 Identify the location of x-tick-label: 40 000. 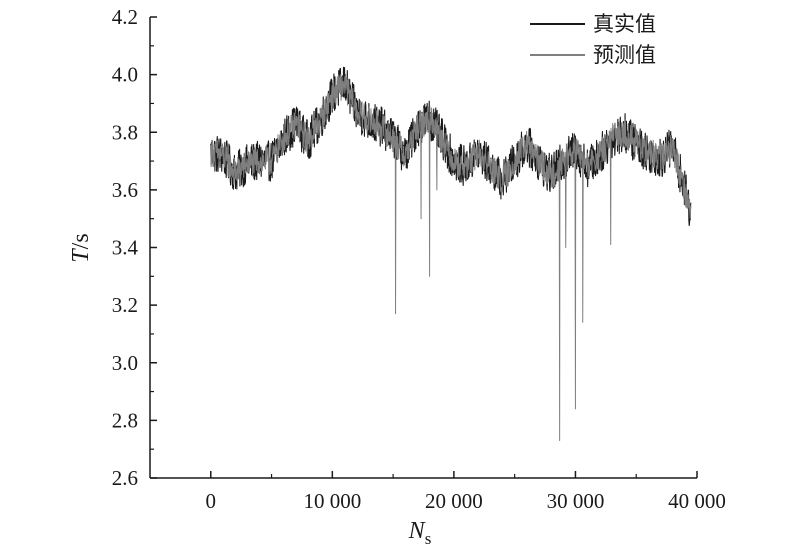
(697, 501).